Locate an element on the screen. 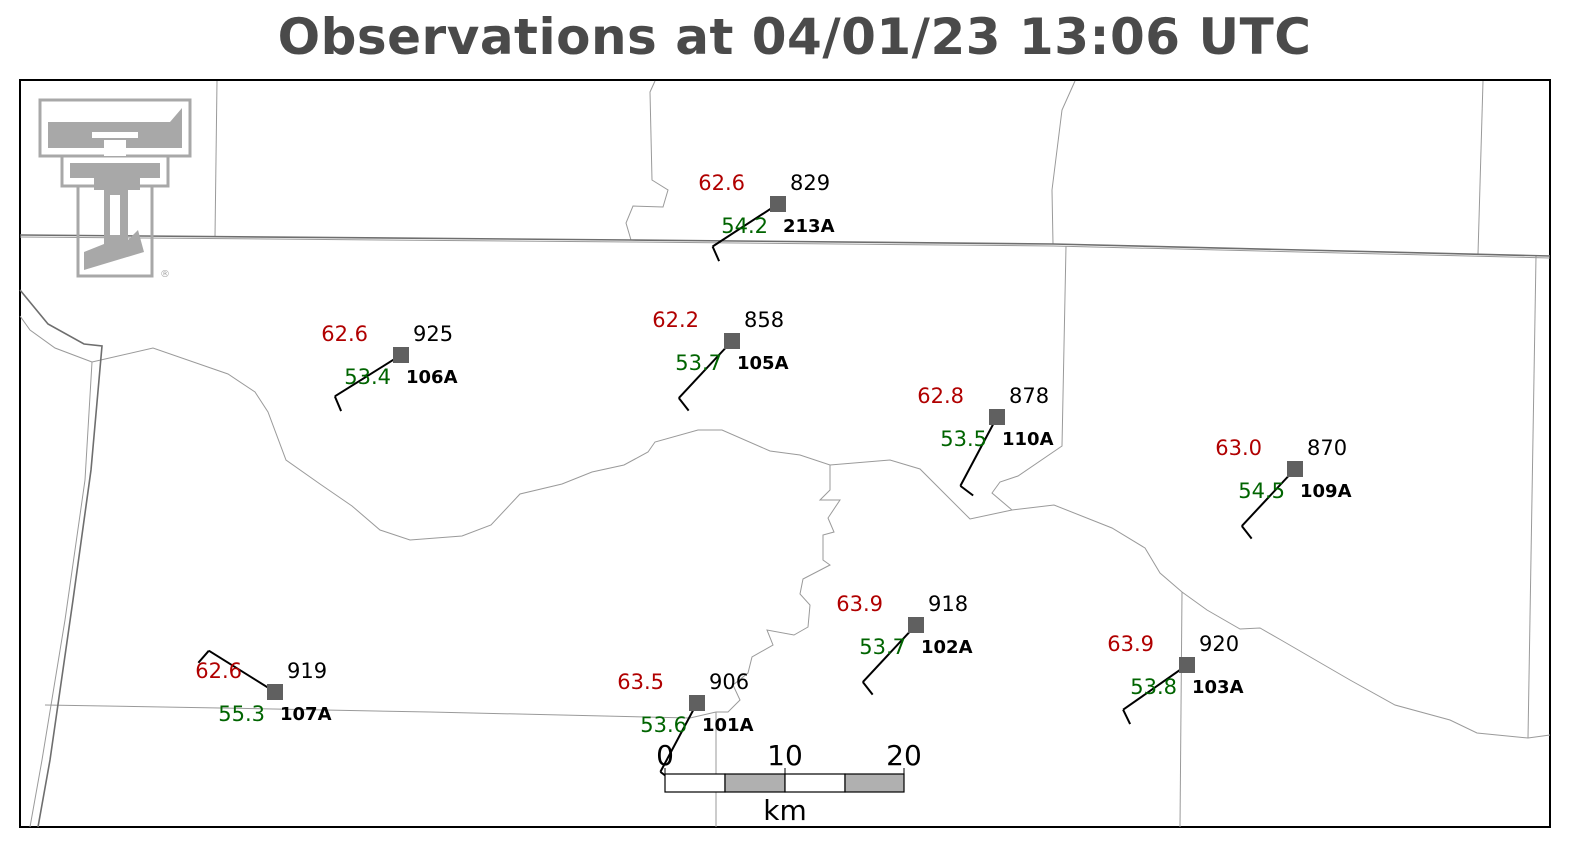  temperature-label: 62.8 is located at coordinates (940, 396).